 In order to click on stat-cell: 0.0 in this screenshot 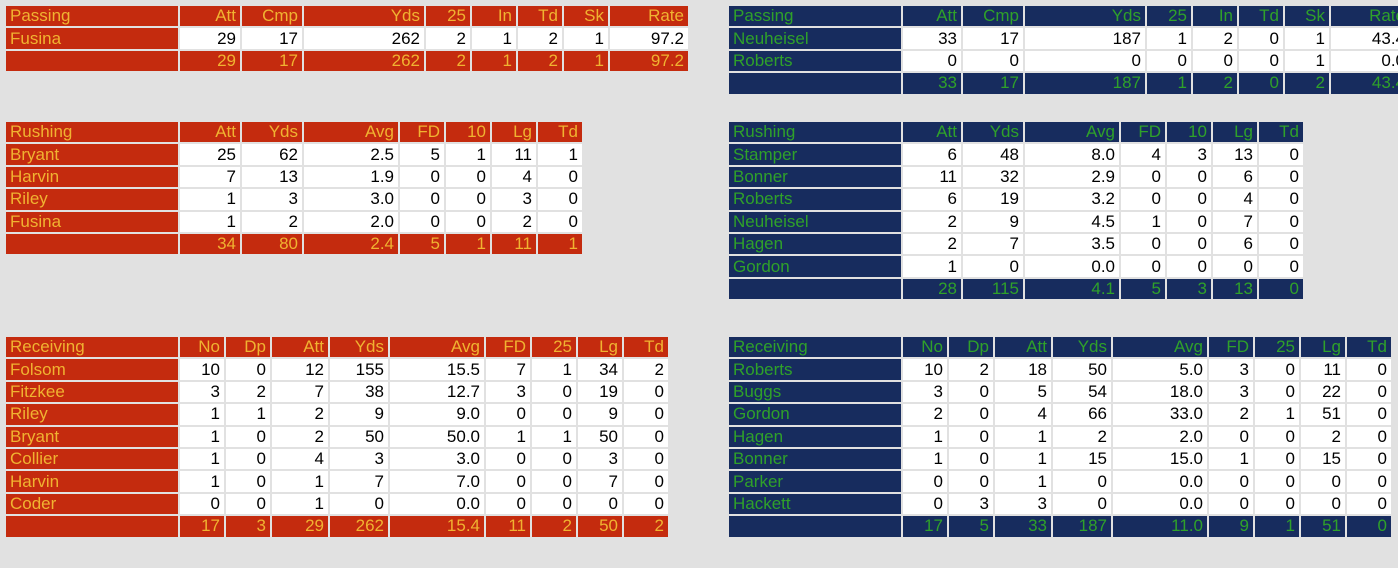, I will do `click(1160, 504)`.